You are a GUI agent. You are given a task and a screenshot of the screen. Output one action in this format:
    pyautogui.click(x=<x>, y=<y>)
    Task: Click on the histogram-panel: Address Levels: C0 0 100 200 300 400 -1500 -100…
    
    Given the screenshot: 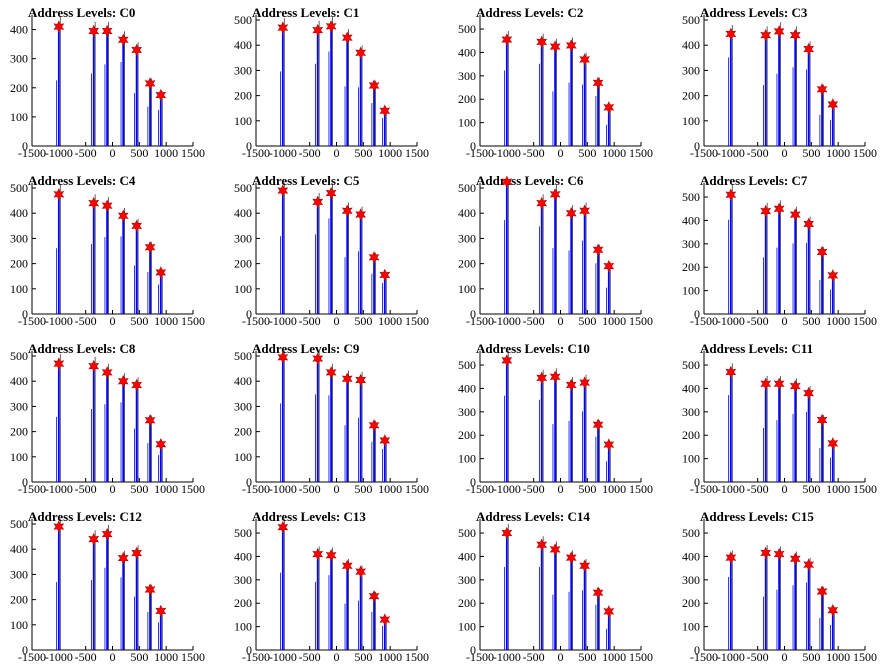 What is the action you would take?
    pyautogui.click(x=112, y=84)
    